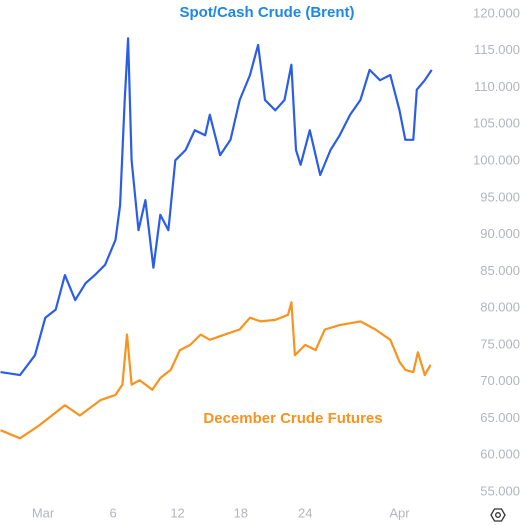 Image resolution: width=525 pixels, height=525 pixels. Describe the element at coordinates (177, 512) in the screenshot. I see `x-tick-label: 12` at that location.